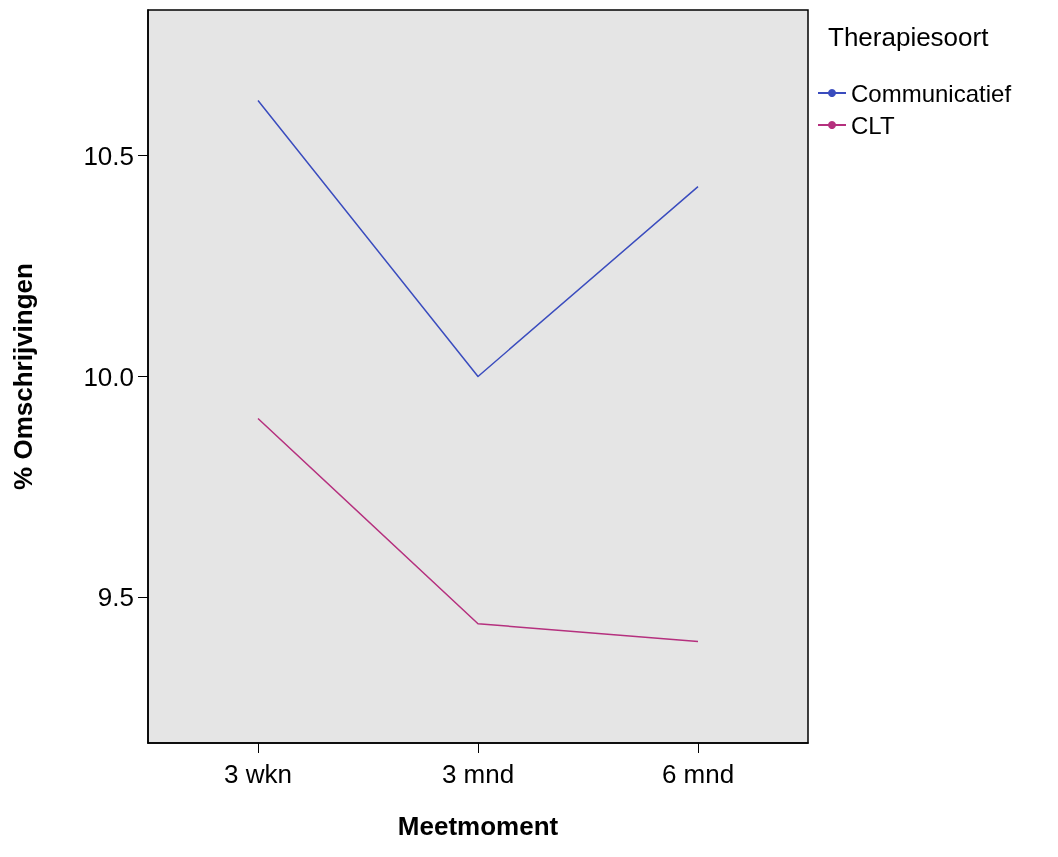  Describe the element at coordinates (258, 774) in the screenshot. I see `x-tick-label: 3 wkn` at that location.